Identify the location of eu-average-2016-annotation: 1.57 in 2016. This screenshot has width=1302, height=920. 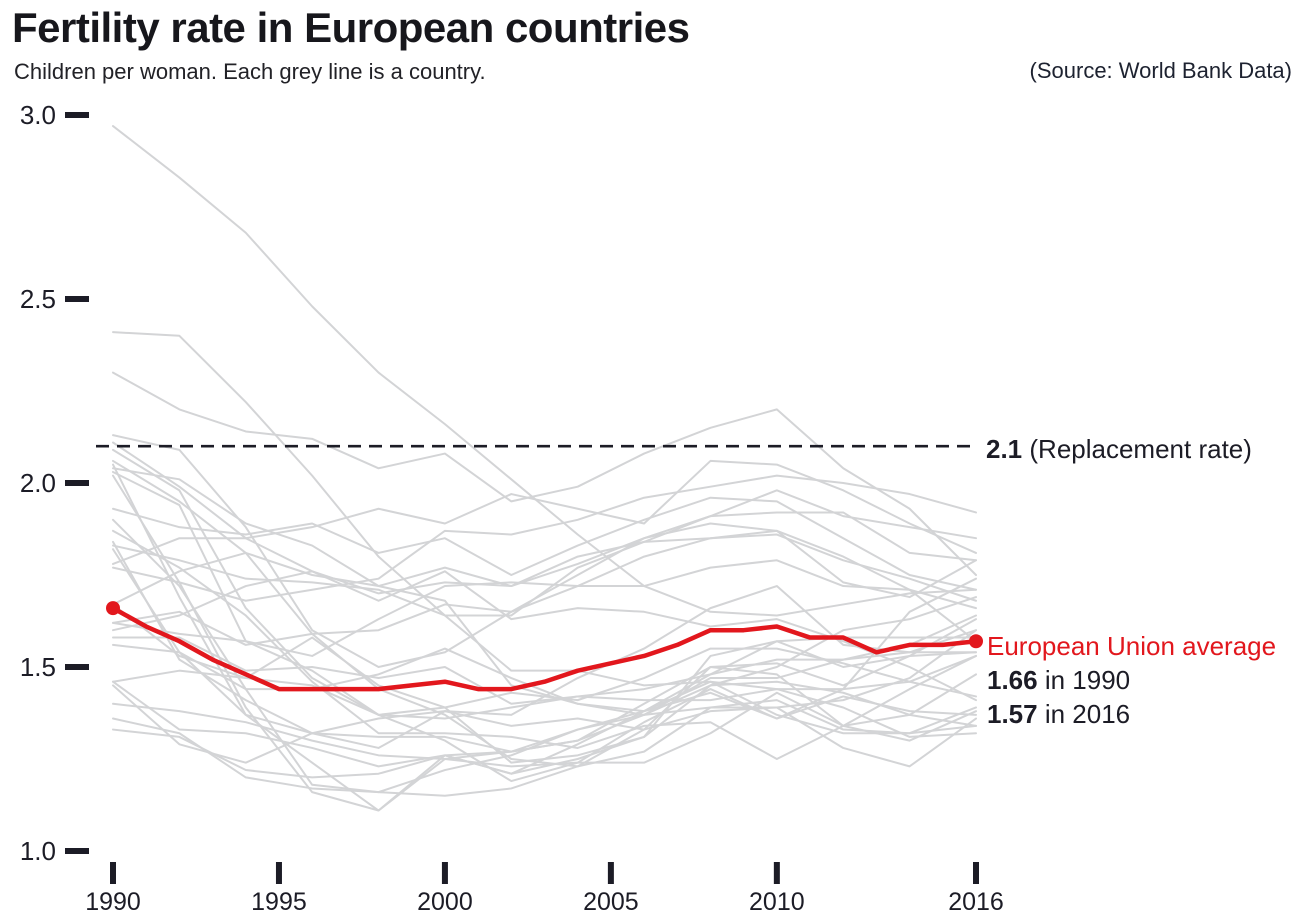
(1058, 714).